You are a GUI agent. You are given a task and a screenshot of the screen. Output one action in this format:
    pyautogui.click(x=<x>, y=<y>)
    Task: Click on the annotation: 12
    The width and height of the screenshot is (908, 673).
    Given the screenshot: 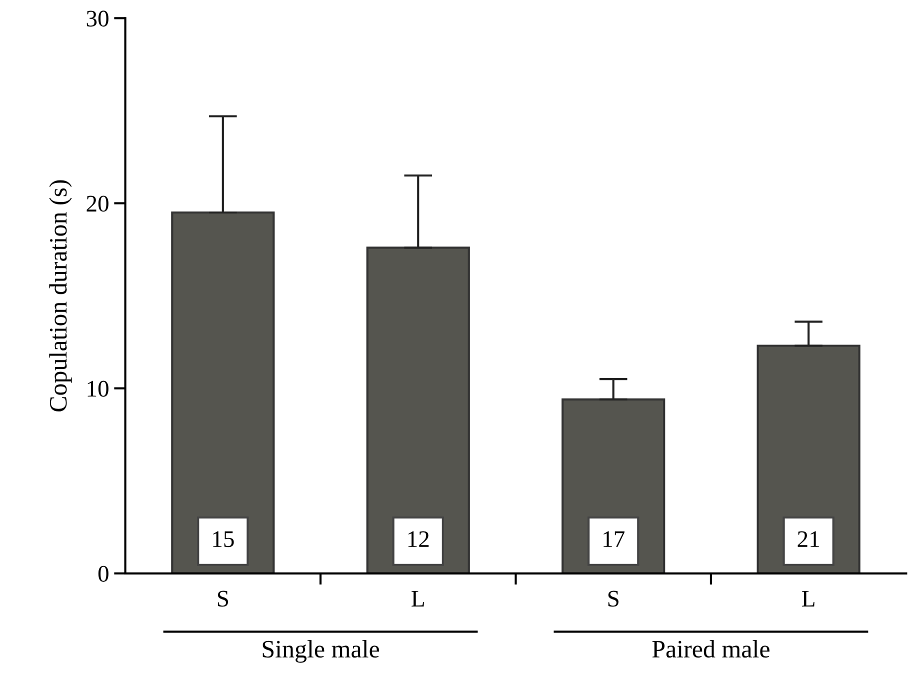 What is the action you would take?
    pyautogui.click(x=418, y=539)
    